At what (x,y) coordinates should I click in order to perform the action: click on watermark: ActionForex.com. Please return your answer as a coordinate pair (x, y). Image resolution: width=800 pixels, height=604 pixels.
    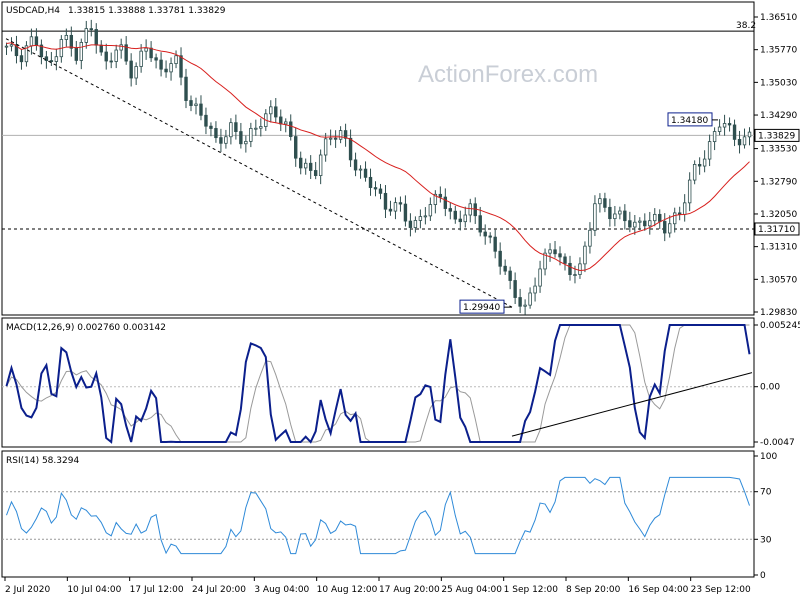
    Looking at the image, I should click on (508, 74).